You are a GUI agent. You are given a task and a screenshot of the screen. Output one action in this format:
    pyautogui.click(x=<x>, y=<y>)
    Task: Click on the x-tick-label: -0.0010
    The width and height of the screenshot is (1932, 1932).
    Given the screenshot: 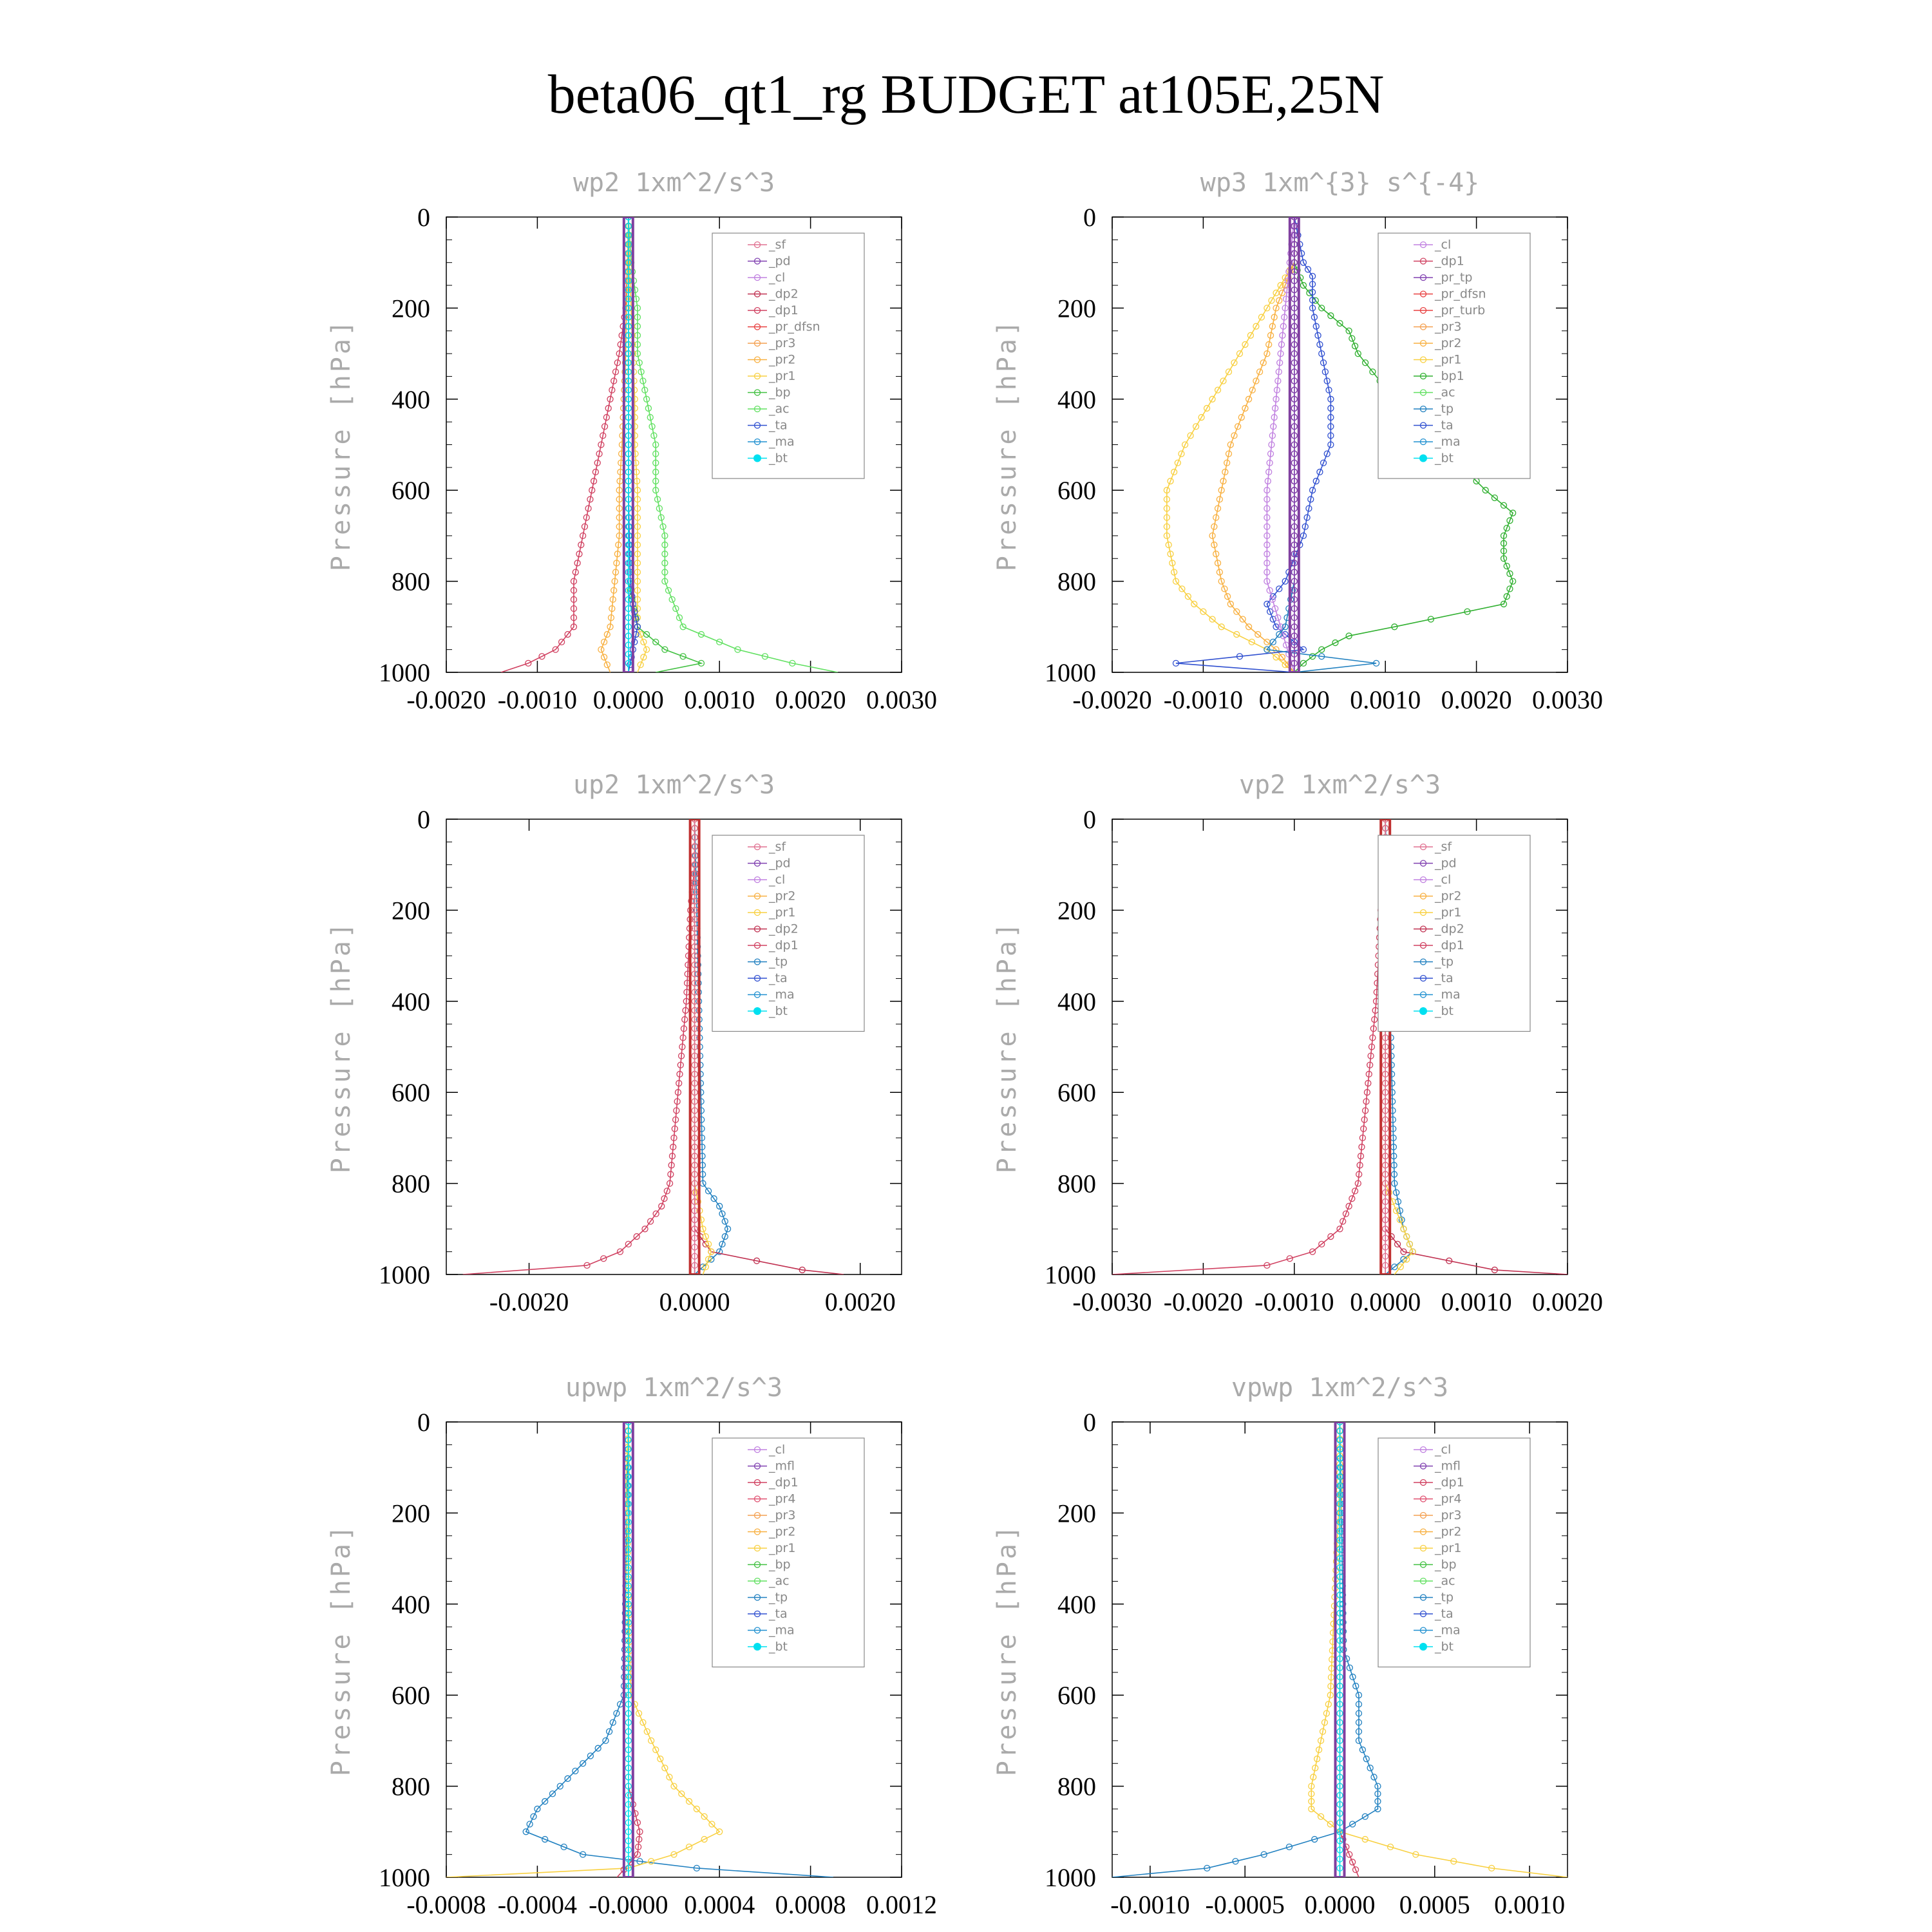 What is the action you would take?
    pyautogui.click(x=1203, y=699)
    